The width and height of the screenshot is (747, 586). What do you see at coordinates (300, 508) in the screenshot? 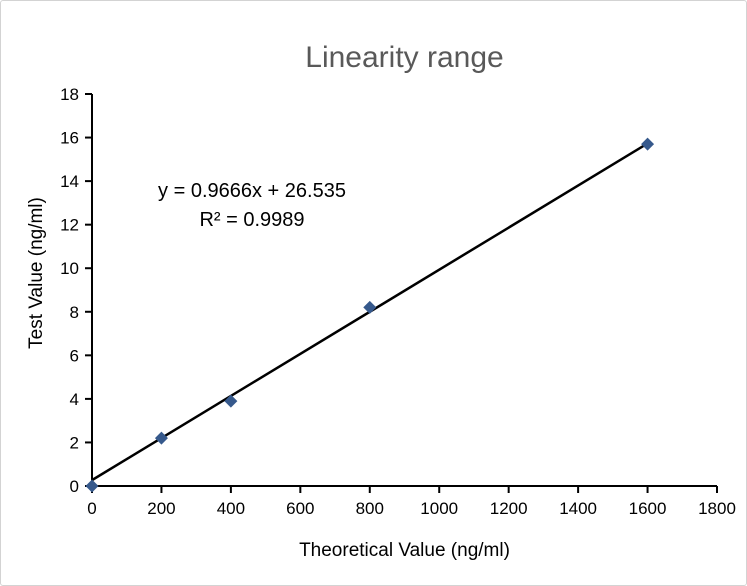
I see `x-tick-label: 600` at bounding box center [300, 508].